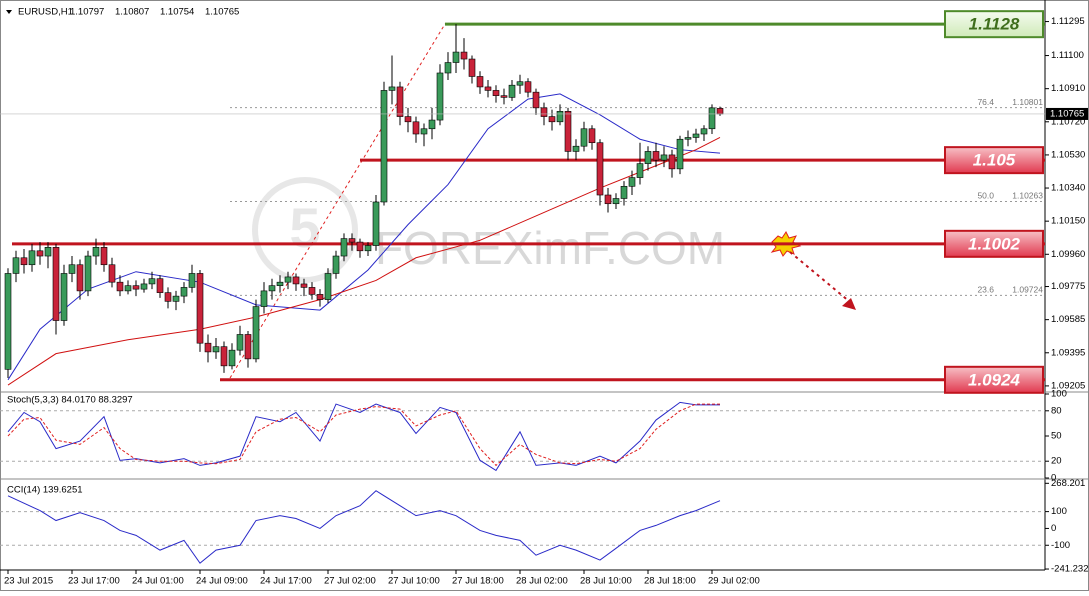 Image resolution: width=1089 pixels, height=596 pixels. Describe the element at coordinates (1068, 483) in the screenshot. I see `y-tick-label: 268.201` at that location.